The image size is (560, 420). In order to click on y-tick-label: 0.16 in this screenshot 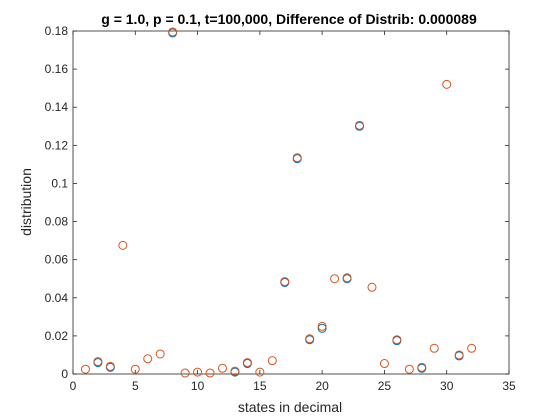, I will do `click(57, 69)`.